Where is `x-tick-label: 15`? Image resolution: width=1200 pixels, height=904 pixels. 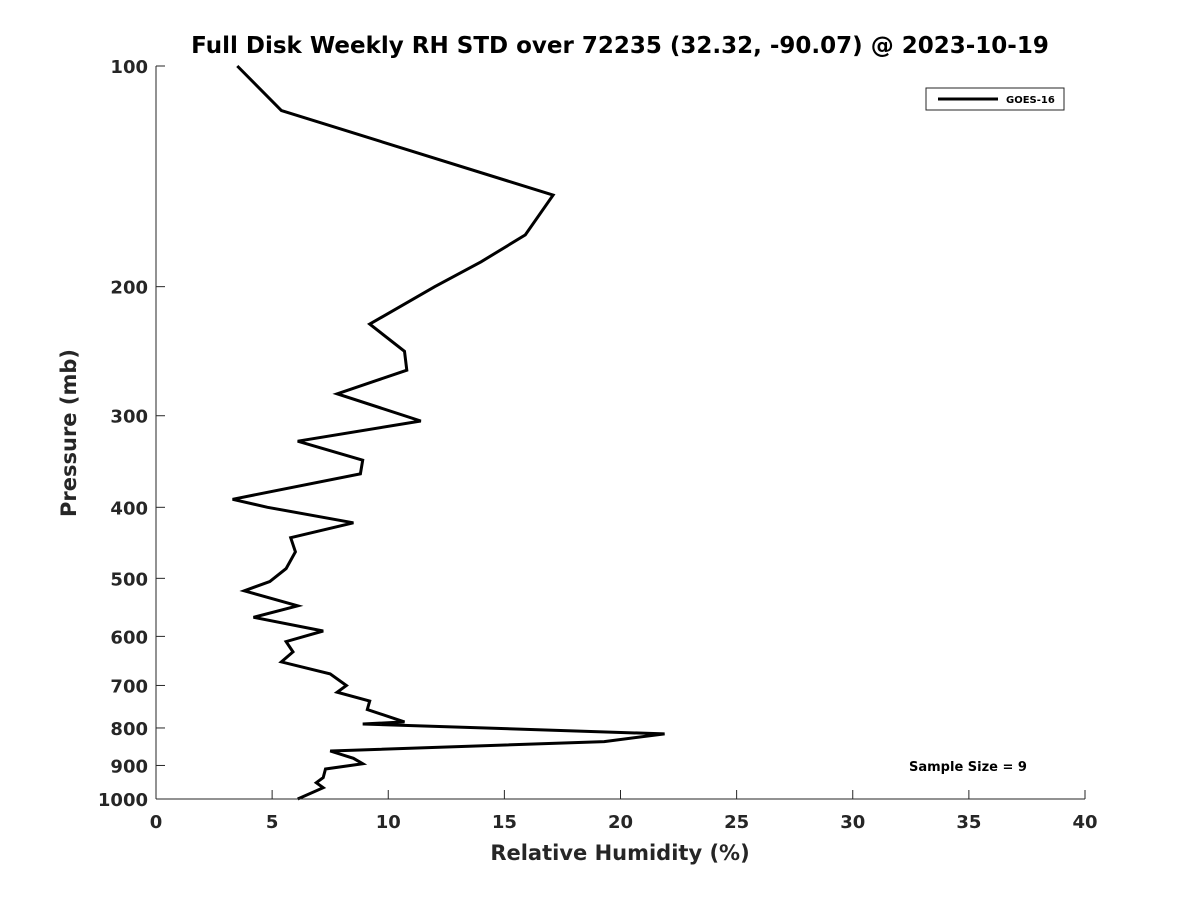 x-tick-label: 15 is located at coordinates (504, 822).